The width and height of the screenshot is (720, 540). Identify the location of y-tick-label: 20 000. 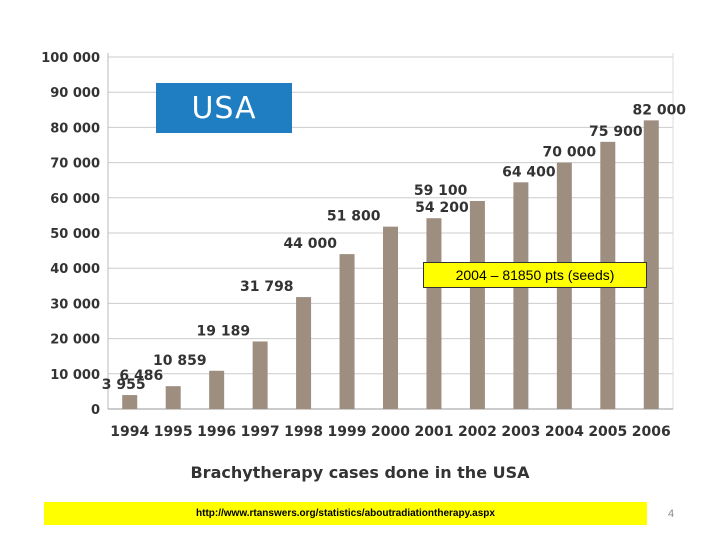
(75, 340).